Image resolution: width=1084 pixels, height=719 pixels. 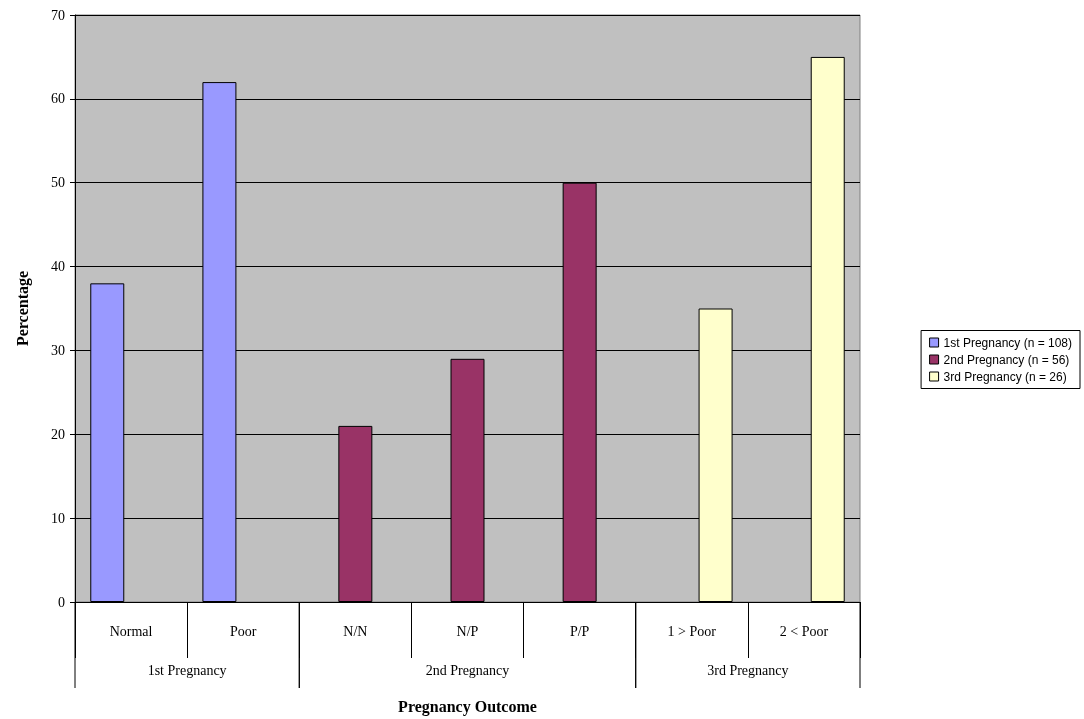 What do you see at coordinates (58, 15) in the screenshot?
I see `y-tick-label: 70` at bounding box center [58, 15].